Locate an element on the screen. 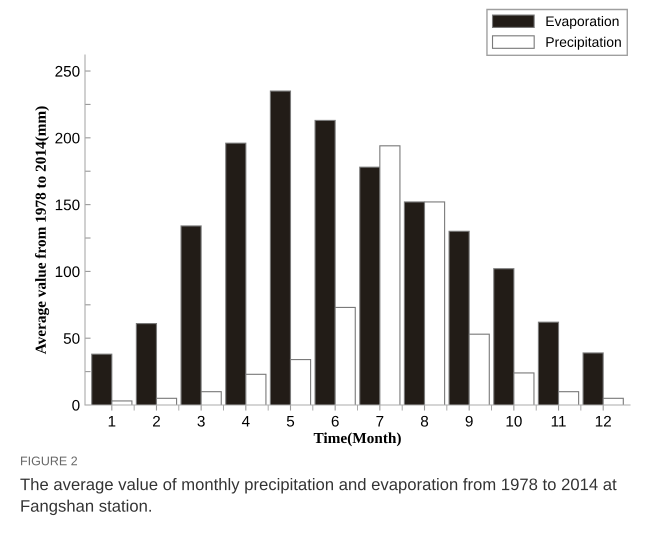 This screenshot has width=646, height=552. x-tick-label: 6 is located at coordinates (335, 421).